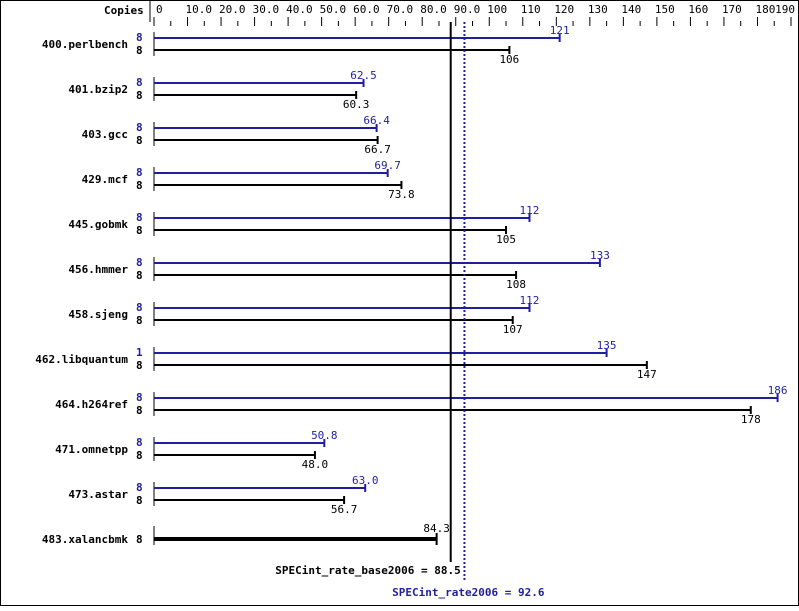  Describe the element at coordinates (497, 9) in the screenshot. I see `tick-label: 100` at that location.